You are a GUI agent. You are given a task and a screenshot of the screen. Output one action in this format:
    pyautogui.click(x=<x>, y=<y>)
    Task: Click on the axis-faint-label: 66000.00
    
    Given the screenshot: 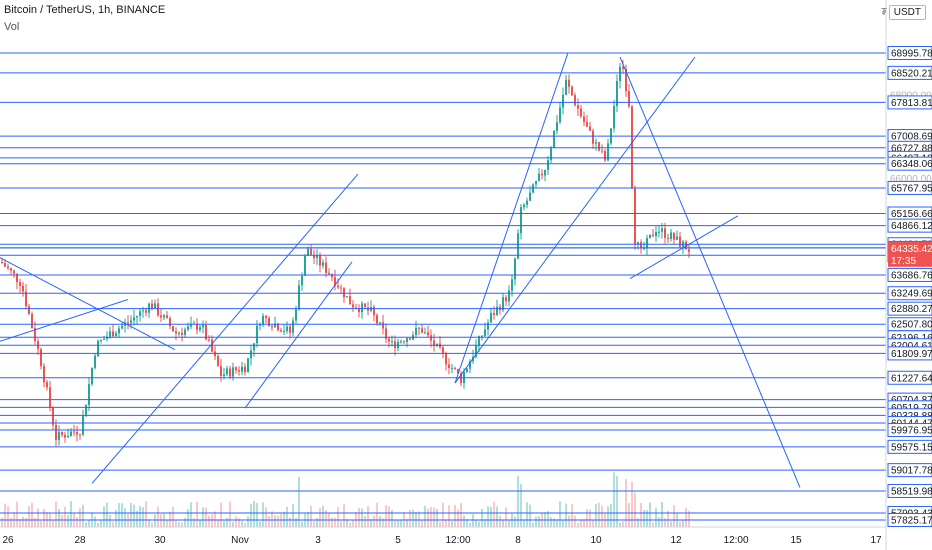 What is the action you would take?
    pyautogui.click(x=911, y=179)
    